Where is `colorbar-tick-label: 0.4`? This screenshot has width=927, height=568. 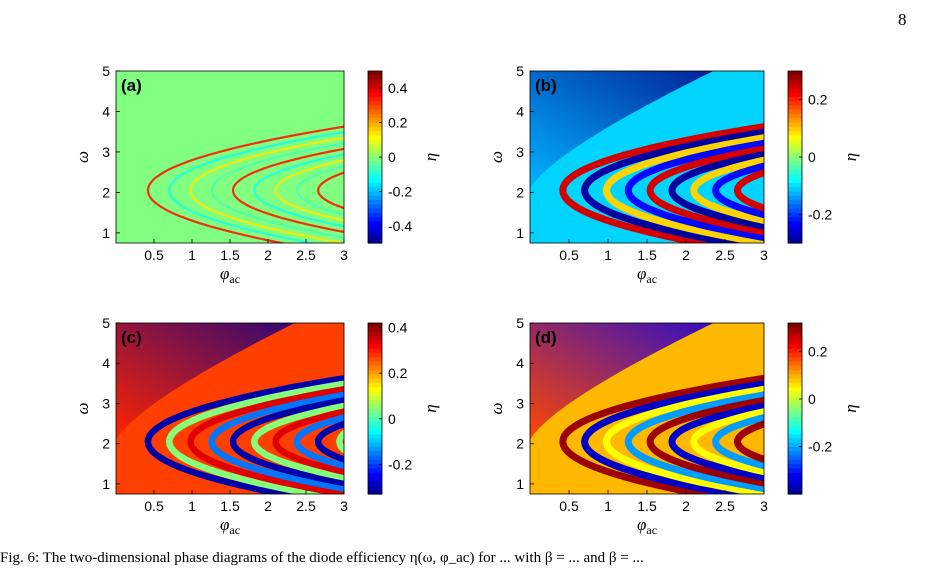 colorbar-tick-label: 0.4 is located at coordinates (398, 88).